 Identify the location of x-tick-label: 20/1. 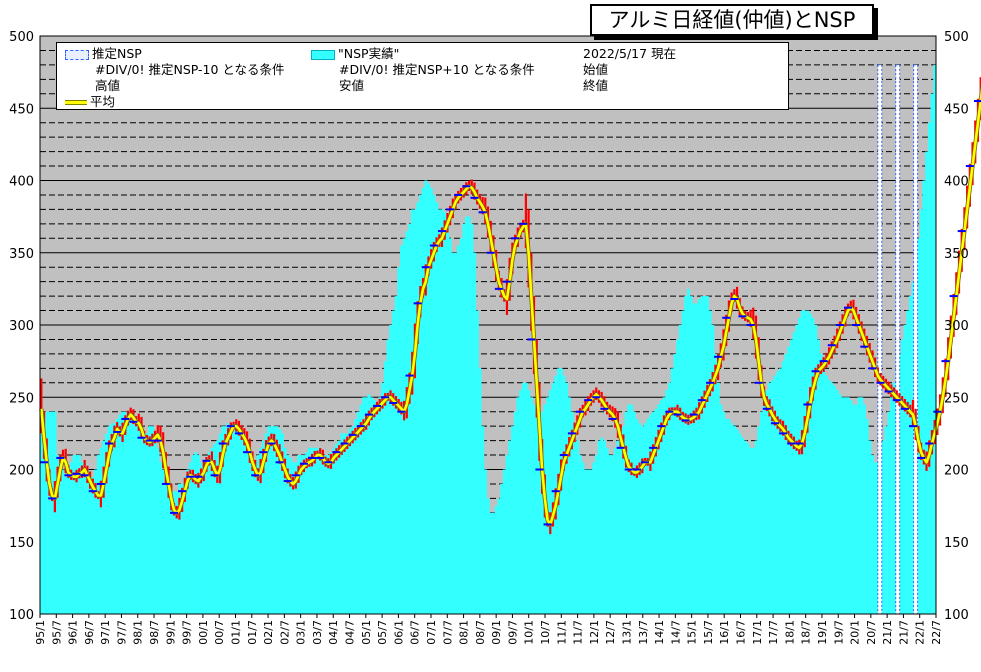
(855, 632).